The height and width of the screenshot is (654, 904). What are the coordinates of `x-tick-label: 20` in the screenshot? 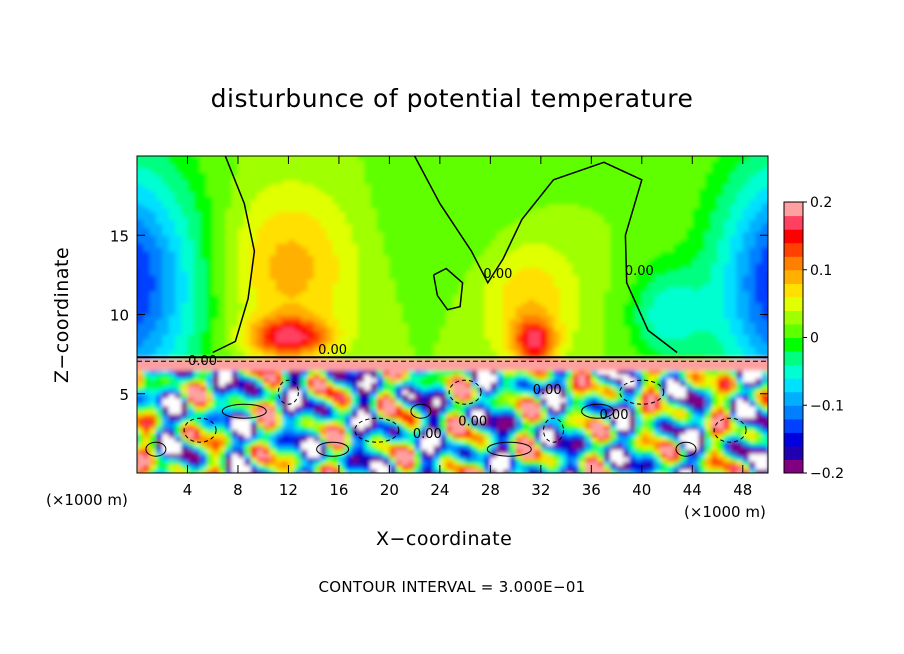 It's located at (389, 490).